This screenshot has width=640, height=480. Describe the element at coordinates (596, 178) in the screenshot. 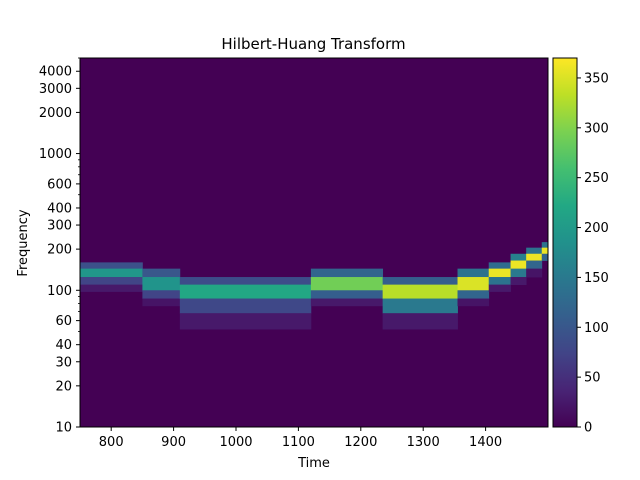

I see `colorbar-tick-label: 250` at that location.